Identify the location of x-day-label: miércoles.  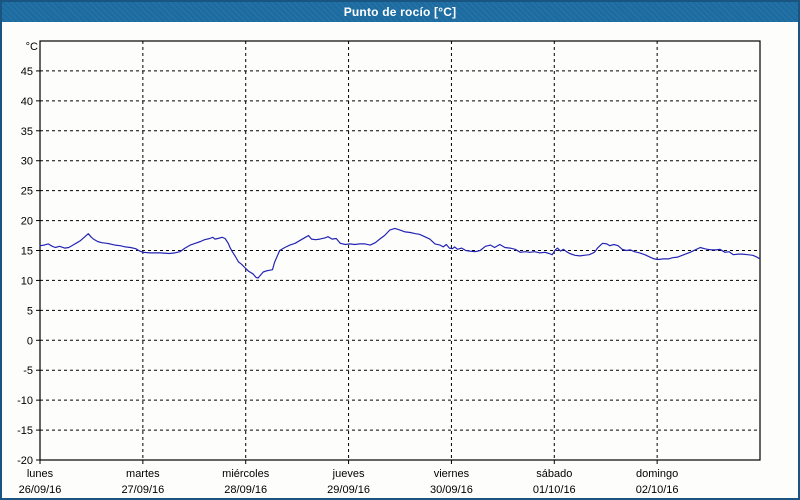
(246, 474).